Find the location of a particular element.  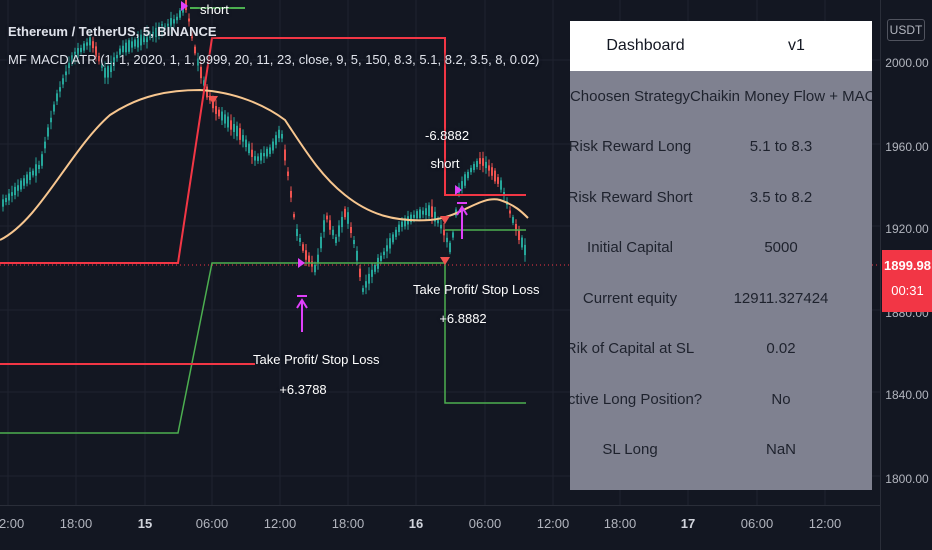

dashboard-row-value: 12911.327424 is located at coordinates (781, 298).